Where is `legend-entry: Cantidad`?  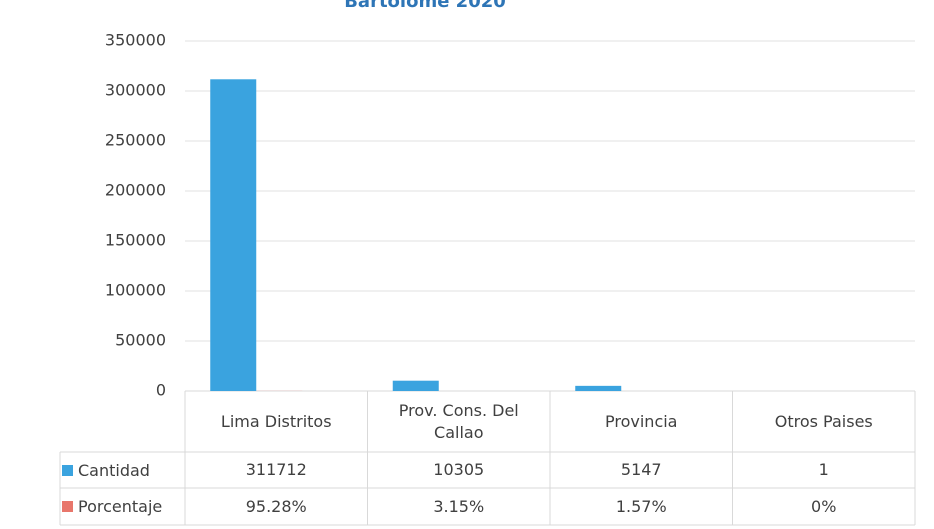
legend-entry: Cantidad is located at coordinates (106, 470).